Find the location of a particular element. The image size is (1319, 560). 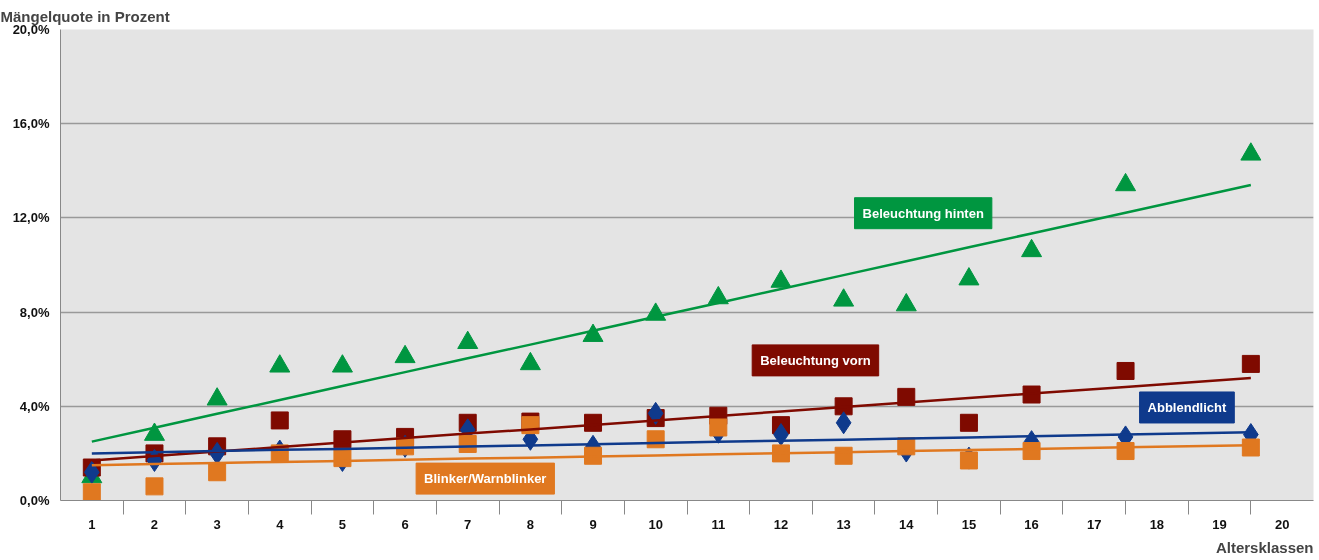

y-tick-label: 8,0% is located at coordinates (34, 312).